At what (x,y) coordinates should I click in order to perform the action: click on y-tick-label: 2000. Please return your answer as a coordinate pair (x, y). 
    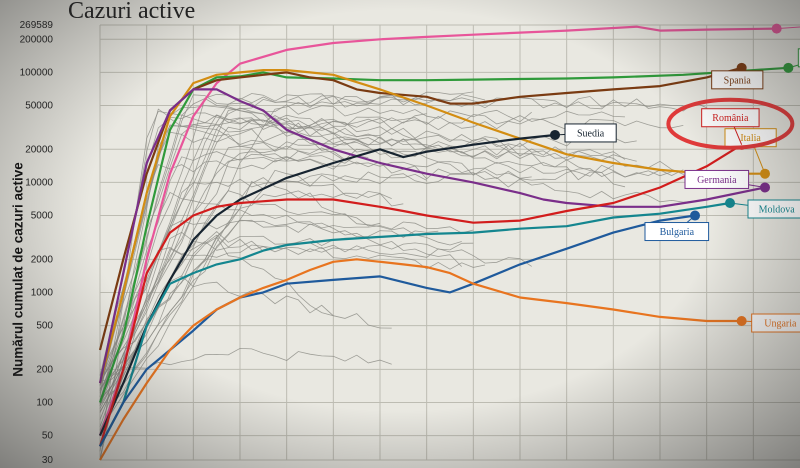
    Looking at the image, I should click on (42, 259).